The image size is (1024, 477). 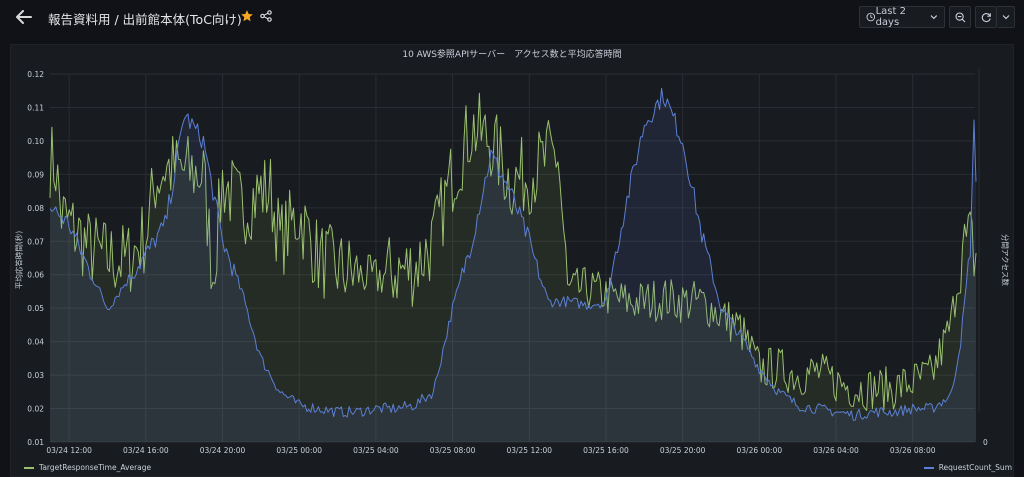 I want to click on share-icon, so click(x=266, y=16).